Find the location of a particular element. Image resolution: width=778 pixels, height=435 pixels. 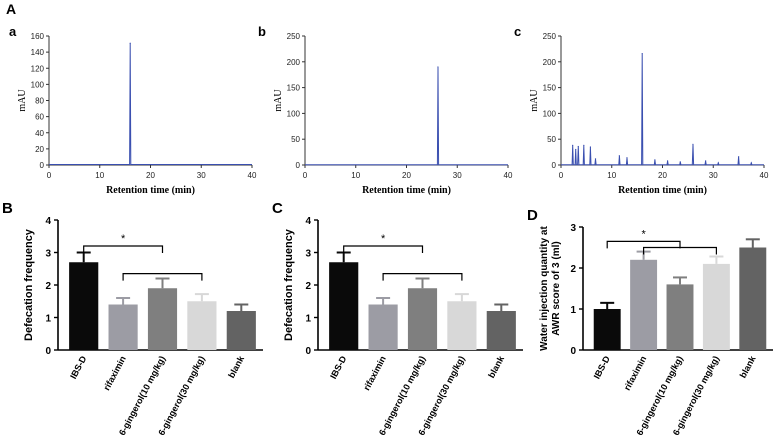

panel-label: D is located at coordinates (532, 215).